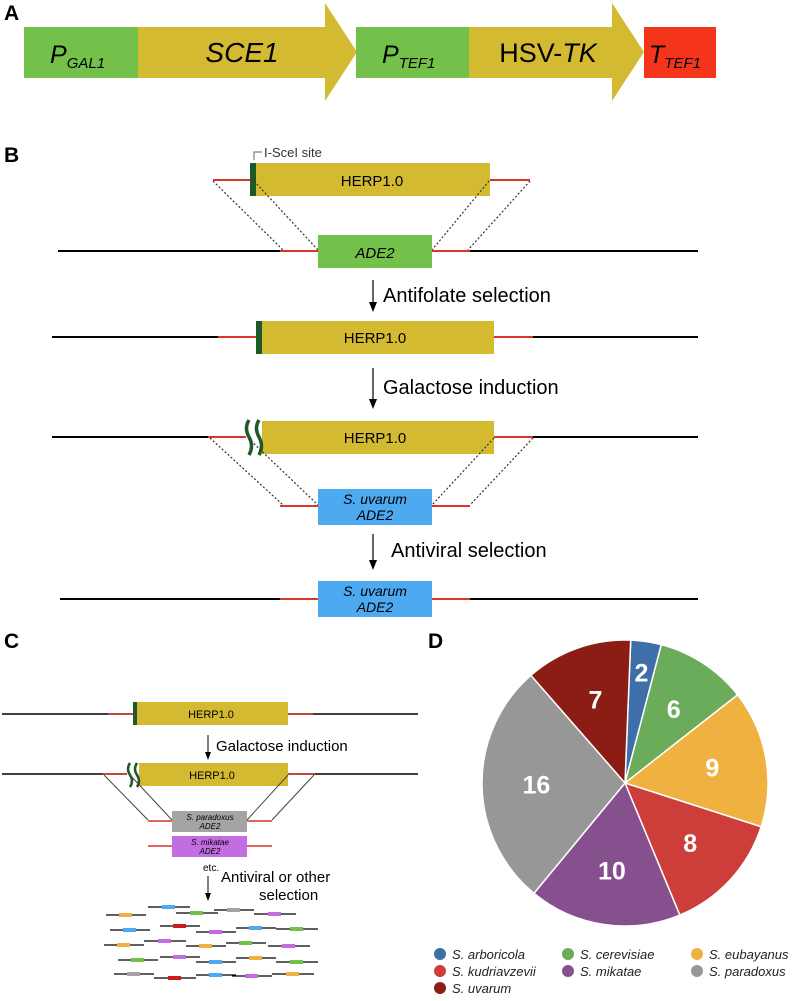  Describe the element at coordinates (749, 954) in the screenshot. I see `legend-label: S. eubayanus` at that location.